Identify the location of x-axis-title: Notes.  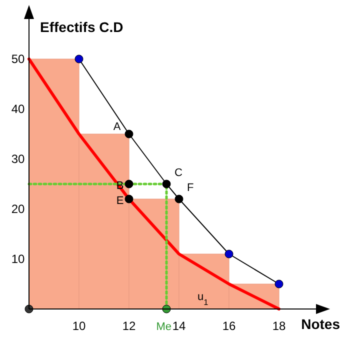
(320, 324).